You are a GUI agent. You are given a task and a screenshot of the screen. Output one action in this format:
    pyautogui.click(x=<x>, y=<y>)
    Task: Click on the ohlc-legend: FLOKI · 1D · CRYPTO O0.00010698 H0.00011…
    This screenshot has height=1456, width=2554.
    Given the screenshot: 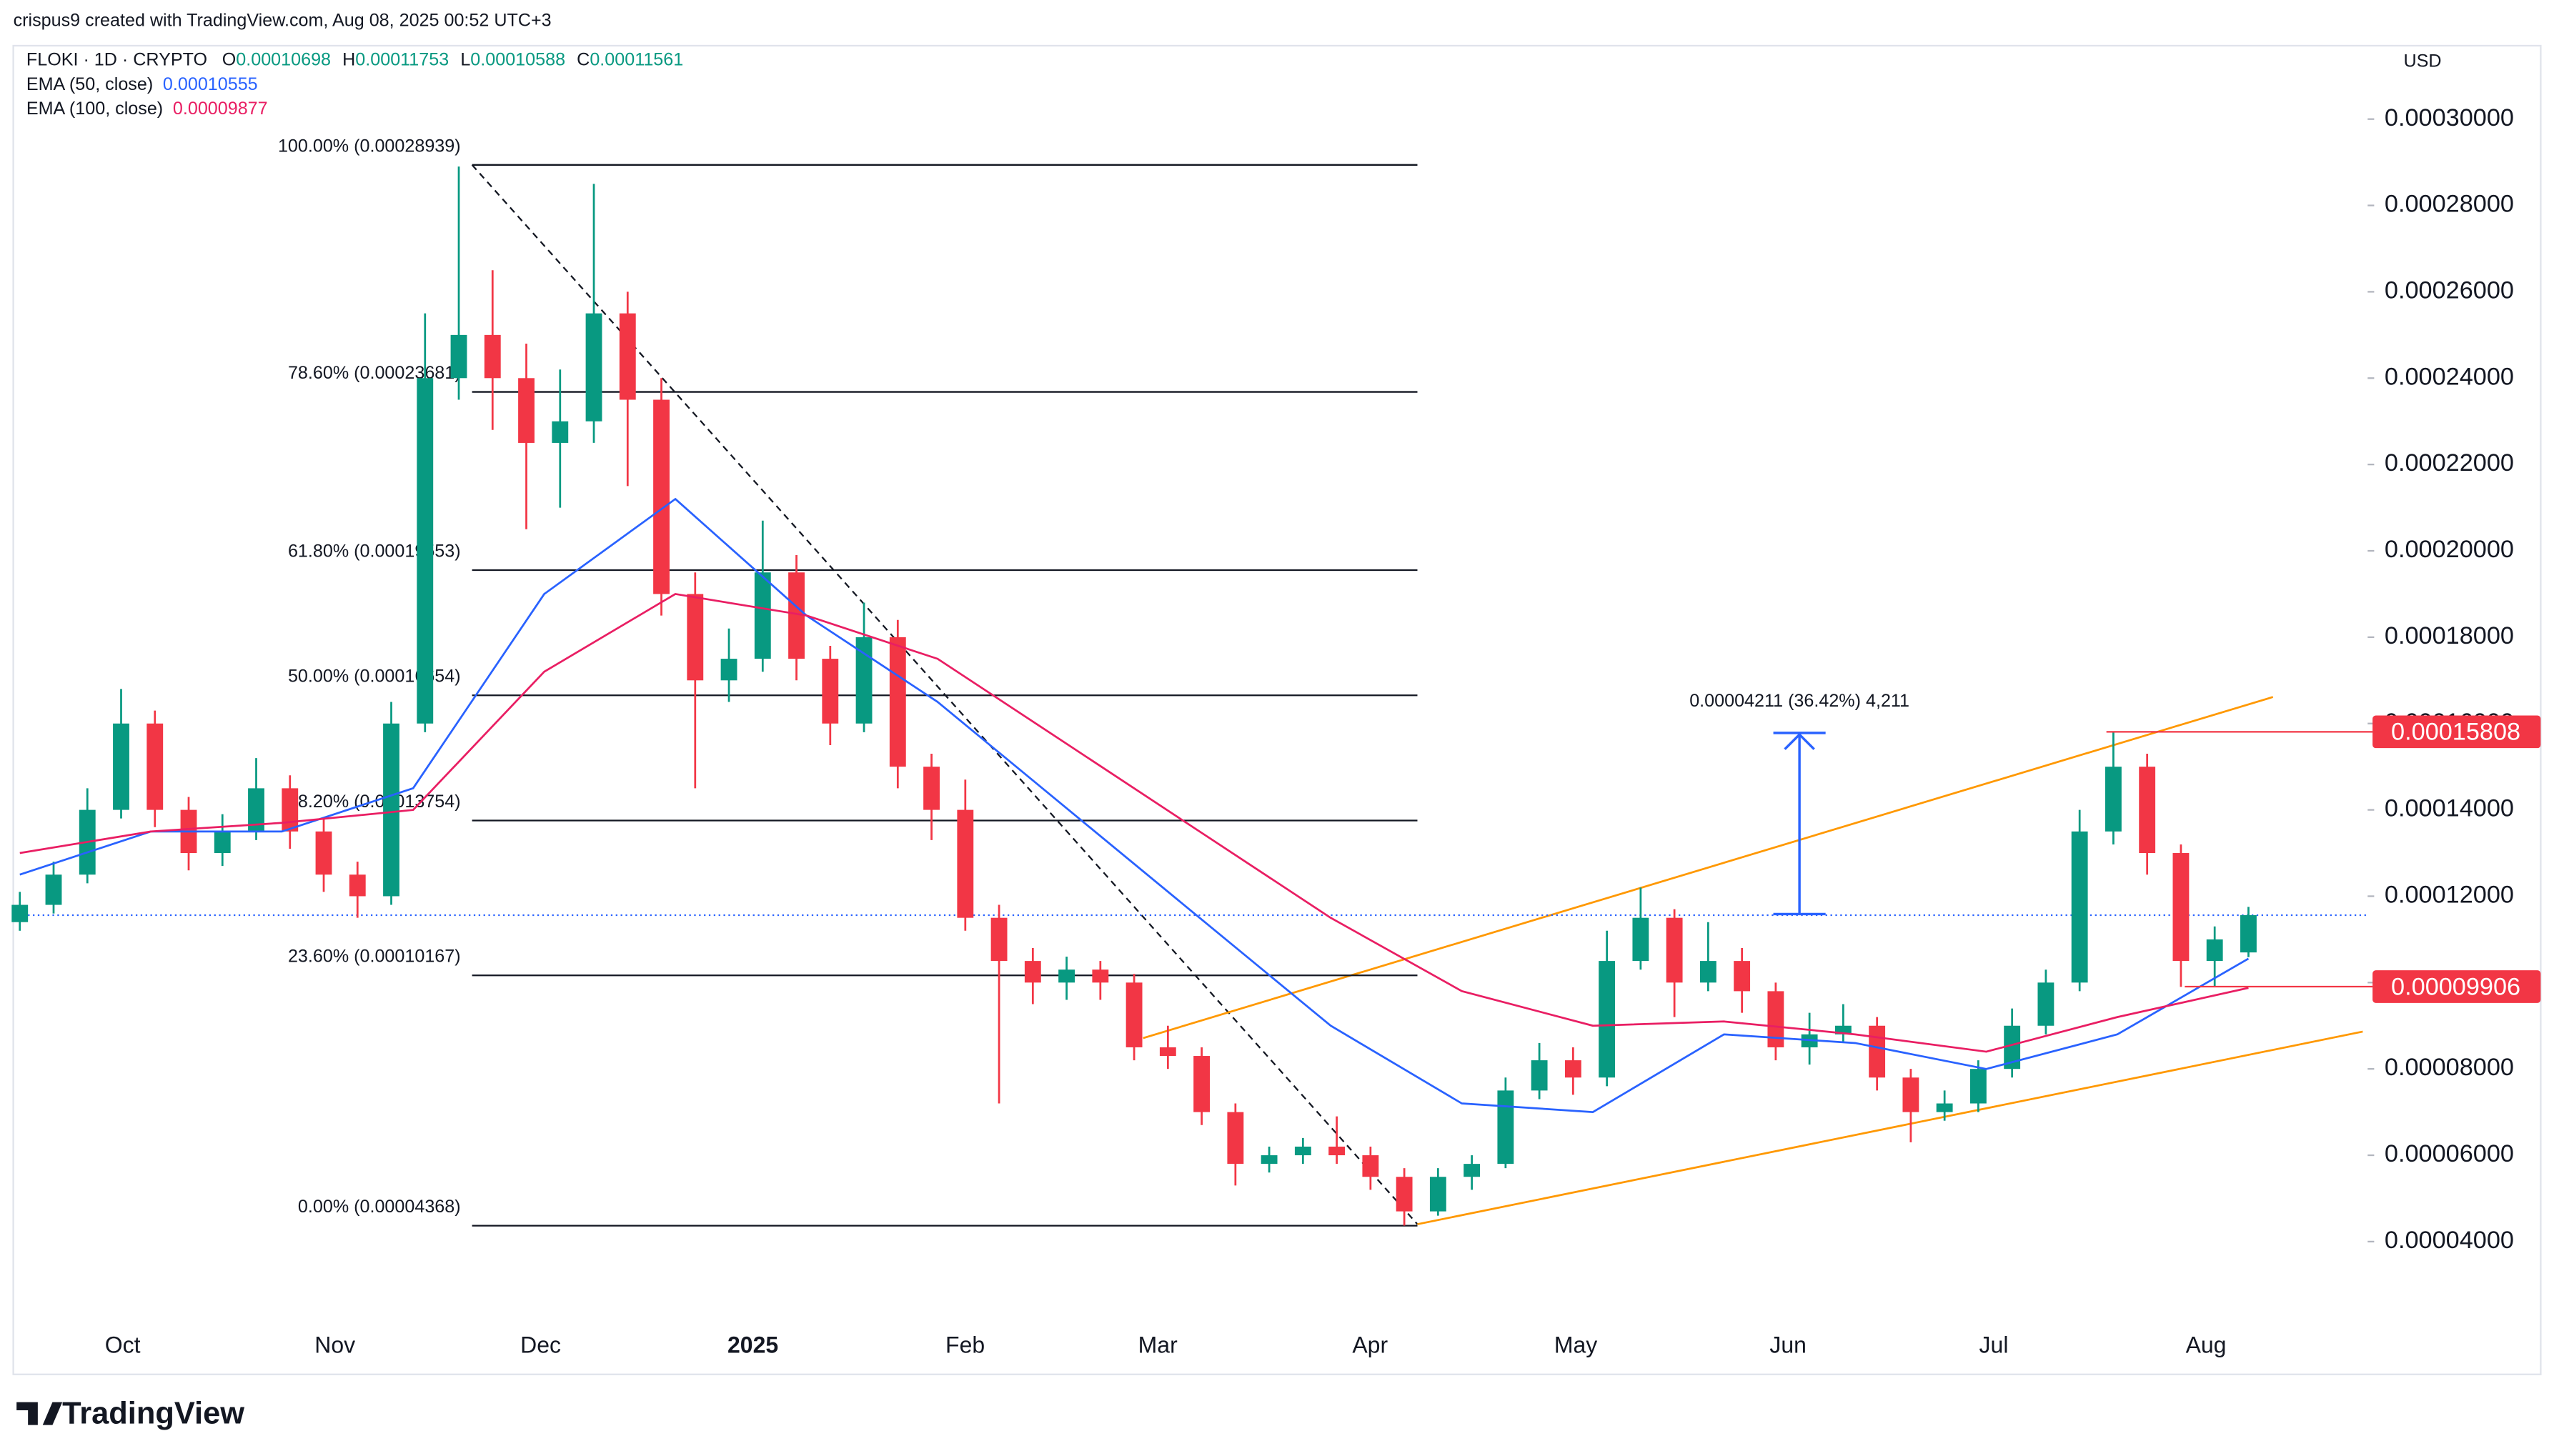 What is the action you would take?
    pyautogui.click(x=354, y=59)
    